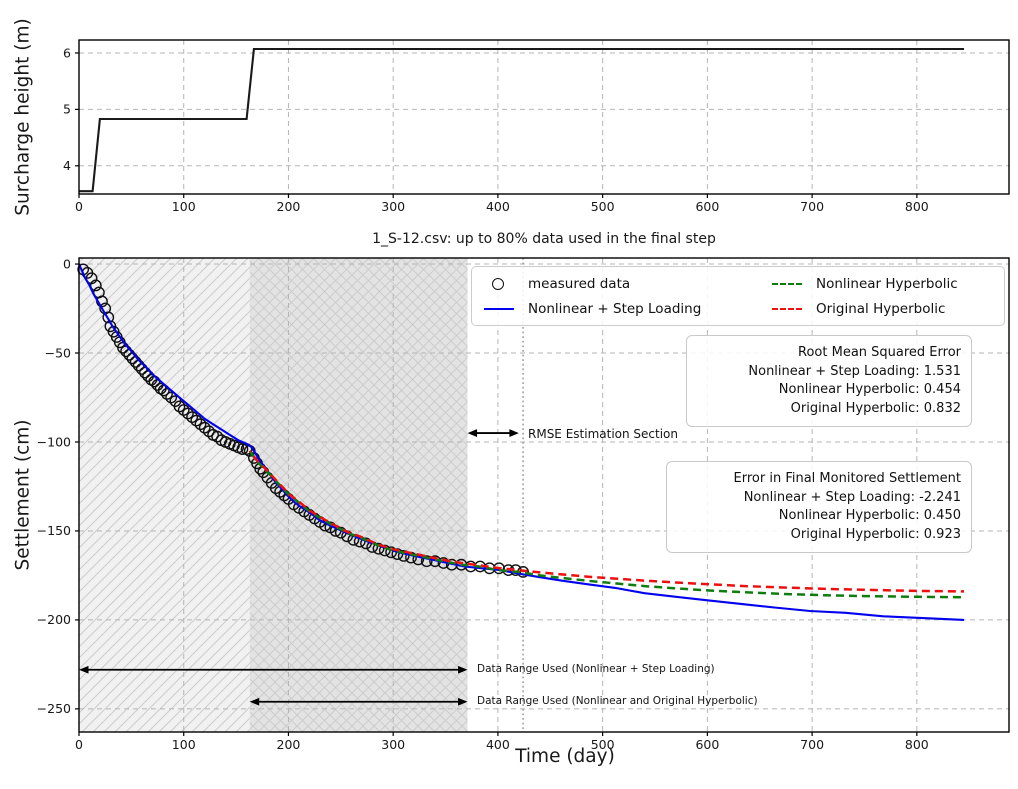 This screenshot has width=1018, height=789. What do you see at coordinates (875, 534) in the screenshot?
I see `error-original-hyperbolic-value: Original Hyperbolic: 0.923` at bounding box center [875, 534].